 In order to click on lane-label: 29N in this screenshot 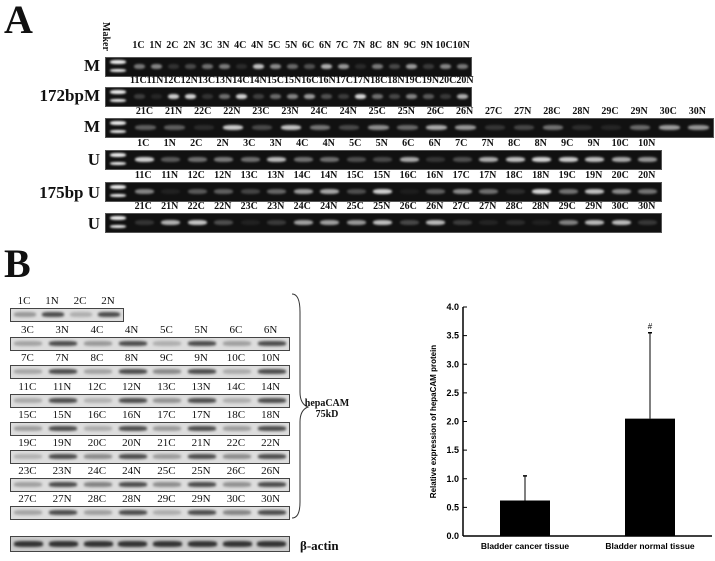, I will do `click(639, 111)`.